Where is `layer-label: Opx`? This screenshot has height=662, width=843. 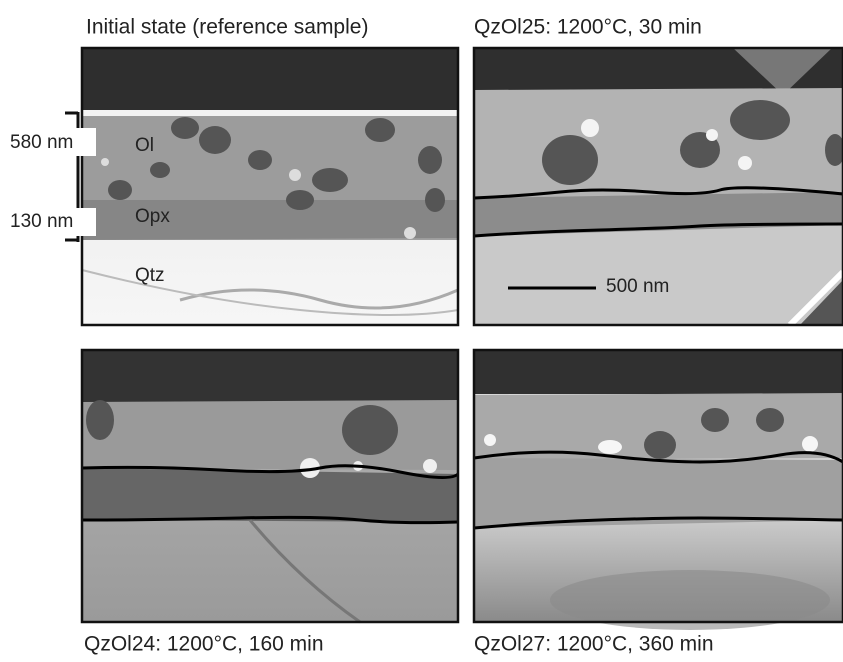
layer-label: Opx is located at coordinates (152, 216).